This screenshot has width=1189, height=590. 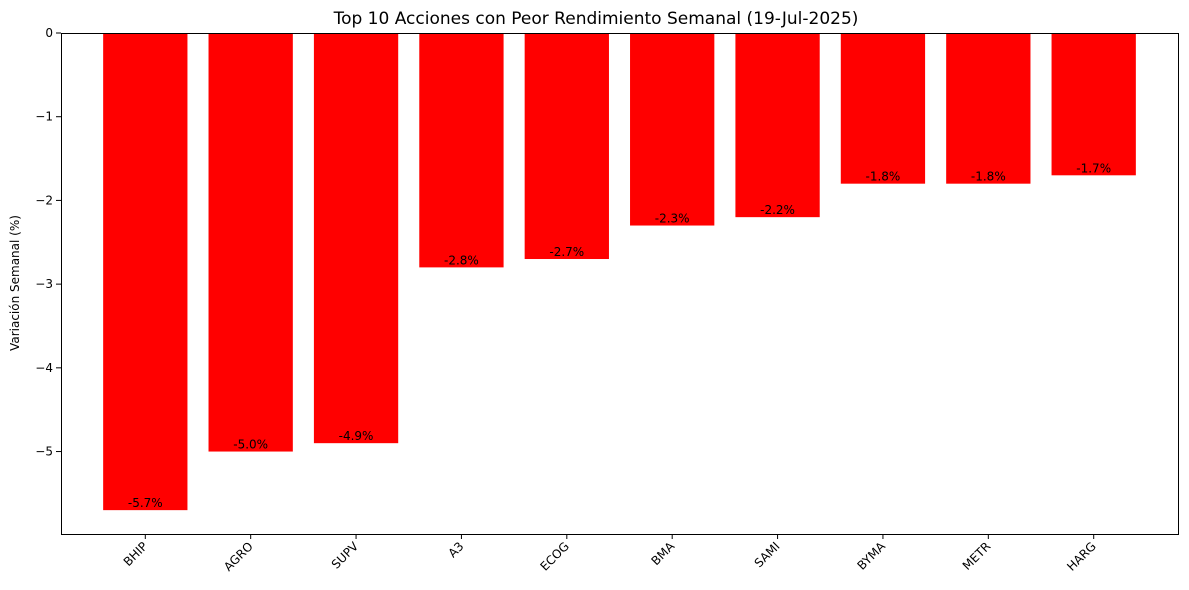 What do you see at coordinates (566, 252) in the screenshot?
I see `data-label-ecog: -2.7%` at bounding box center [566, 252].